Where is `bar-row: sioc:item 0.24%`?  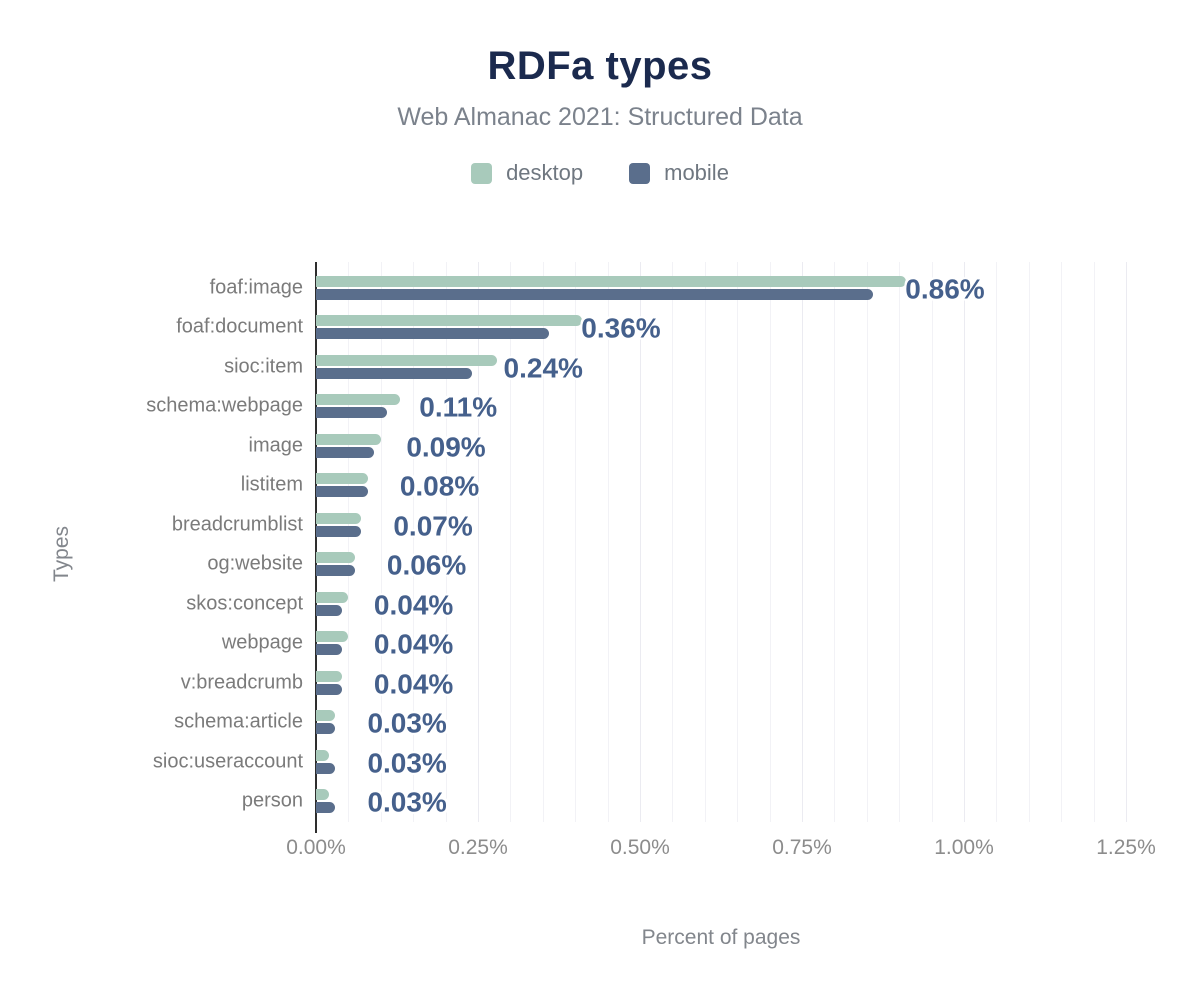 bar-row: sioc:item 0.24% is located at coordinates (675, 367).